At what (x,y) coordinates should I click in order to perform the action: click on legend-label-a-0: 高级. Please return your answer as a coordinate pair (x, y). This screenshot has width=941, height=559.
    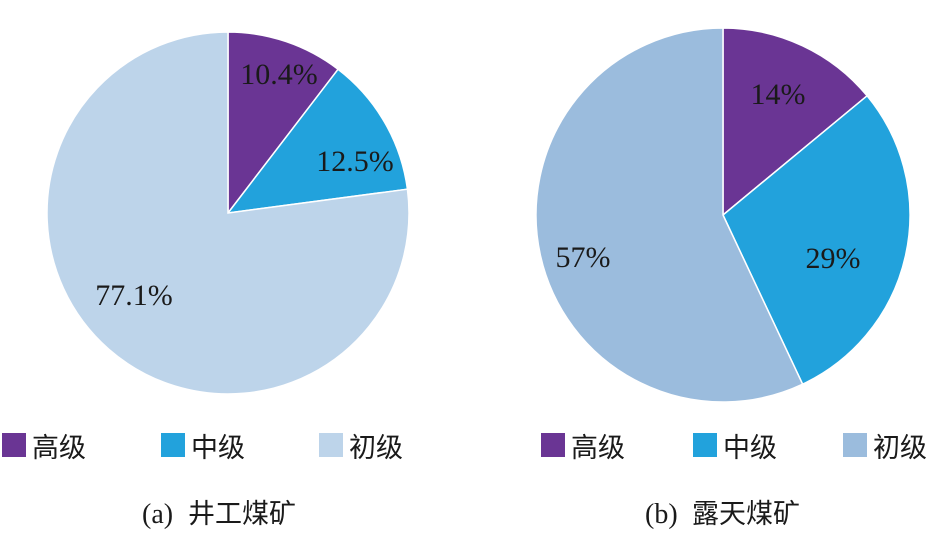
    Looking at the image, I should click on (59, 448).